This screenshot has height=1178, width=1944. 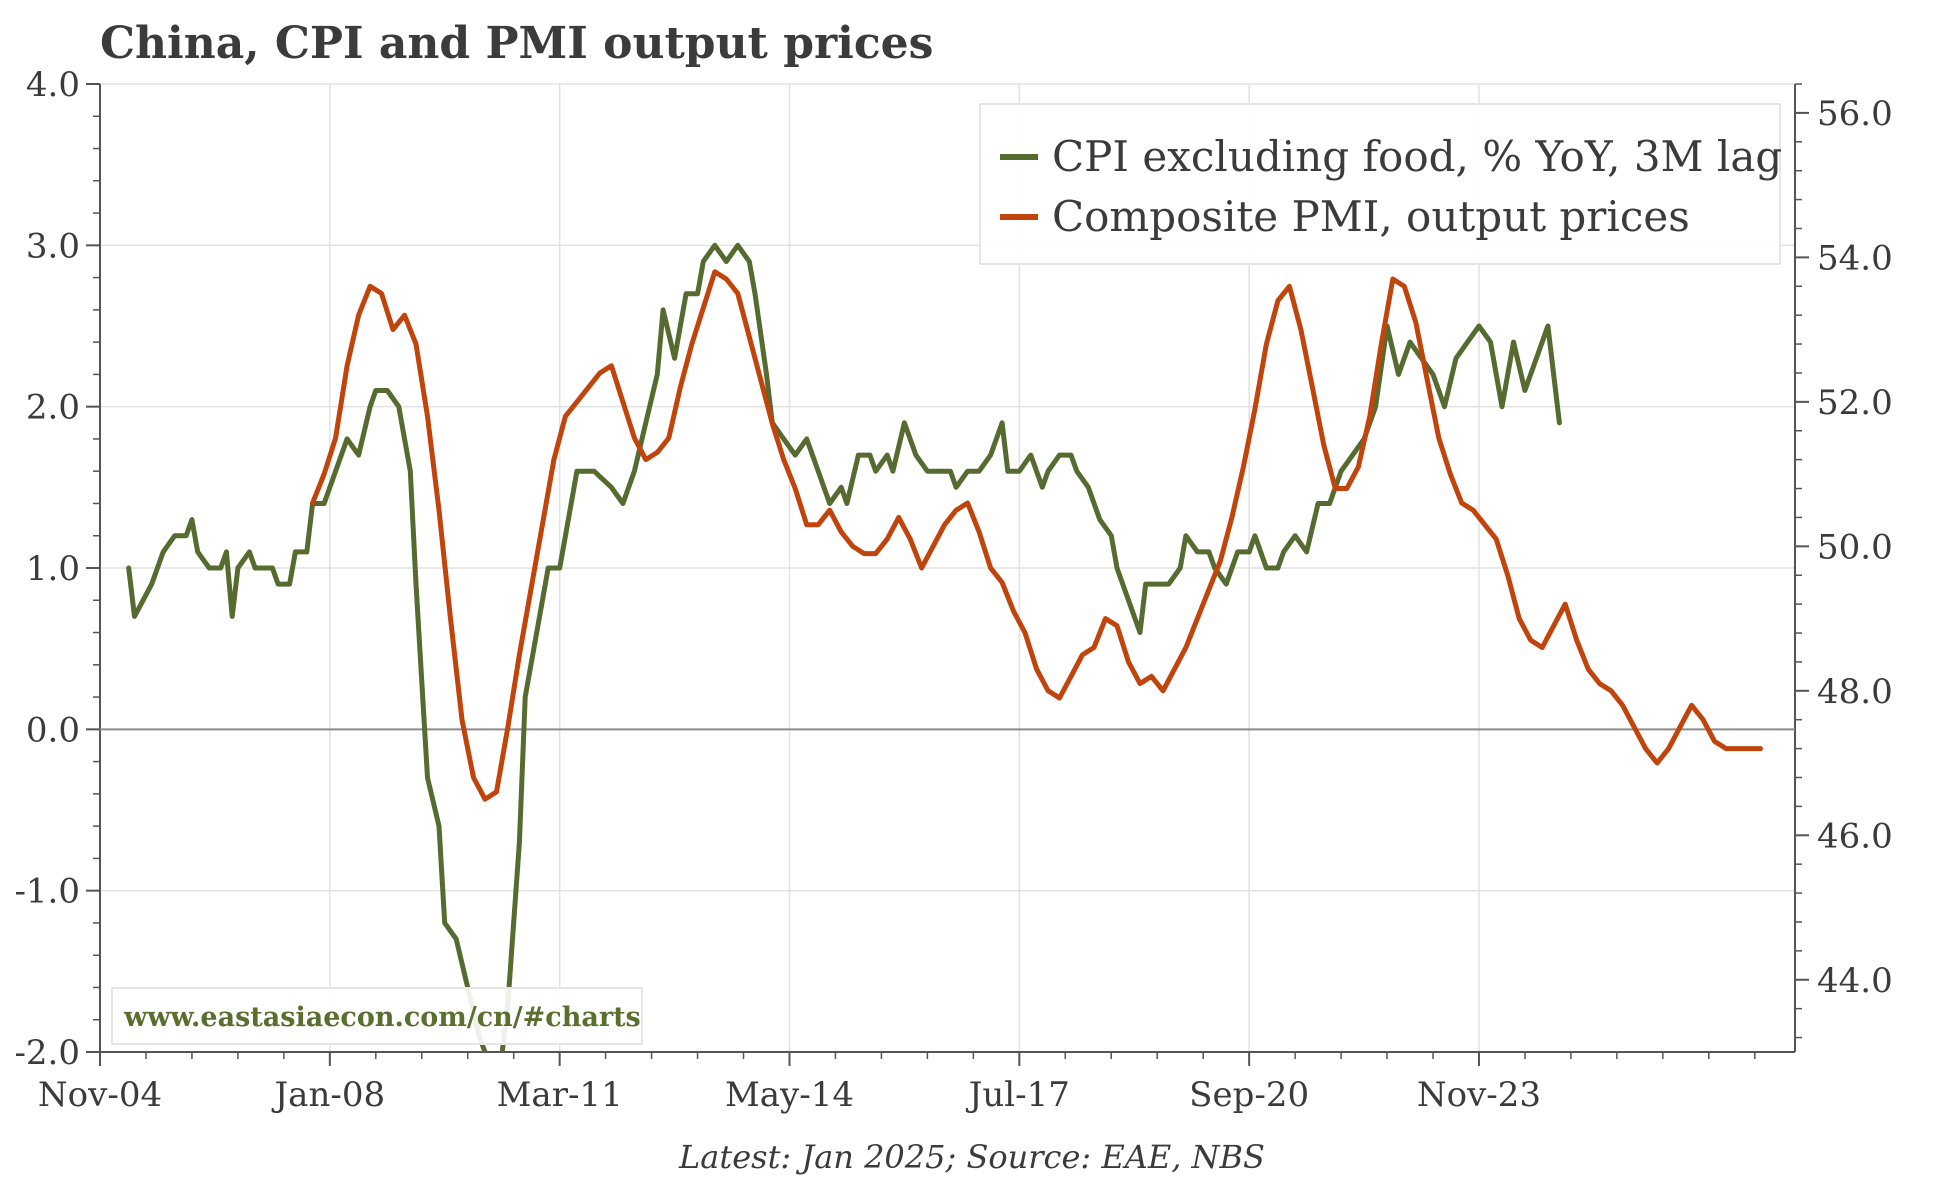 What do you see at coordinates (1371, 216) in the screenshot?
I see `legend-label-pmi: Composite PMI, output prices` at bounding box center [1371, 216].